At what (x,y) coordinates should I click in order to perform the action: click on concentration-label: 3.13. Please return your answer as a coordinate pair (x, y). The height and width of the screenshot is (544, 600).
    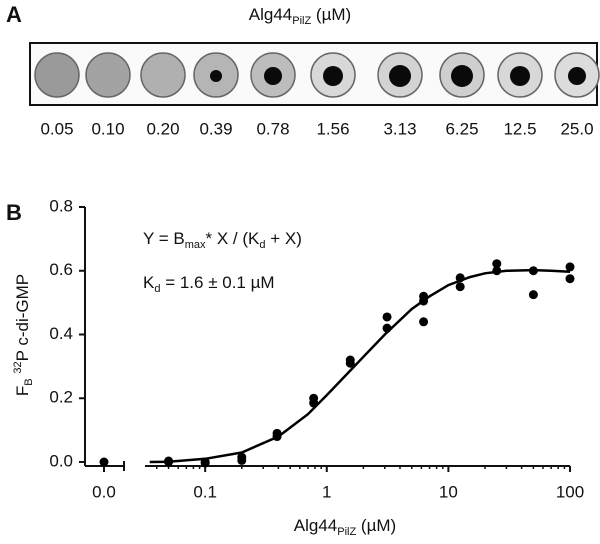
    Looking at the image, I should click on (399, 128).